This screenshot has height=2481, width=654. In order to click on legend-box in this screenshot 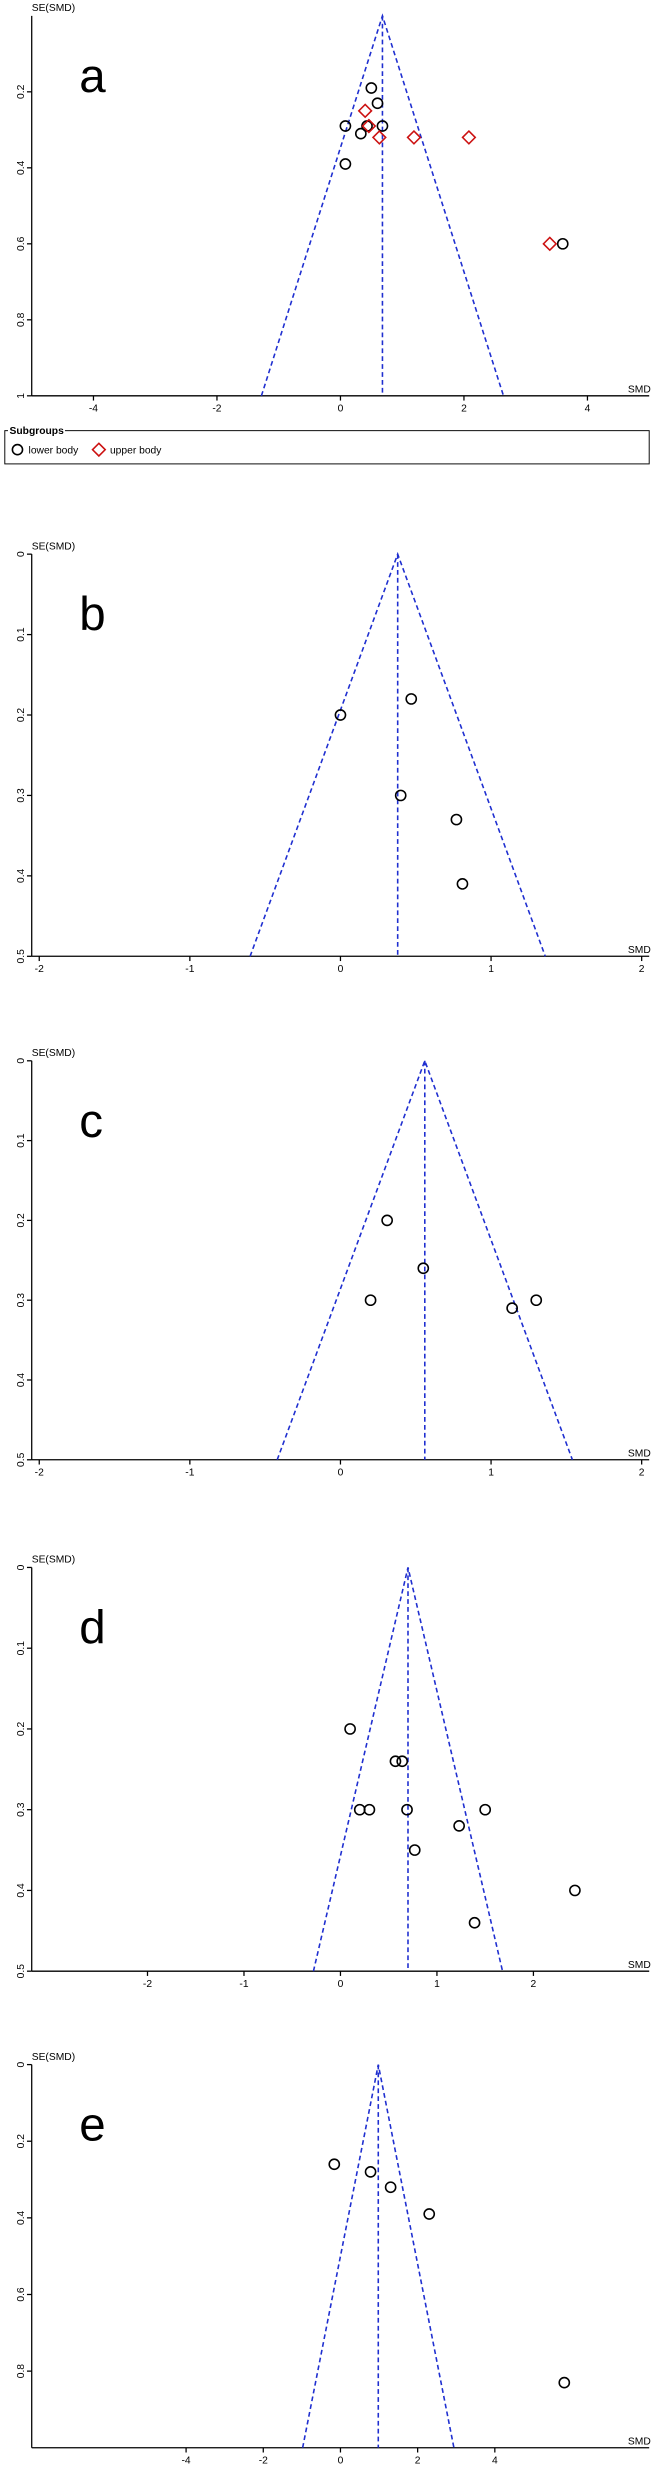, I will do `click(327, 447)`.